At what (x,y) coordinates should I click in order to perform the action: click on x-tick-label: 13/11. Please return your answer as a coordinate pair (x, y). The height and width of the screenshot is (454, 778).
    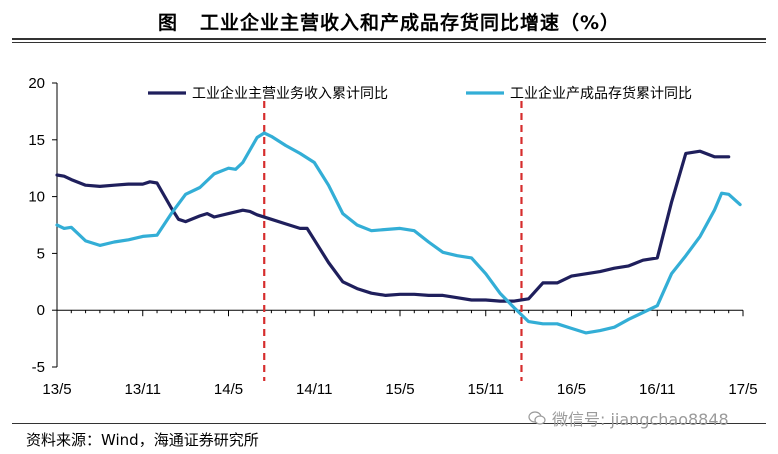
    Looking at the image, I should click on (143, 389).